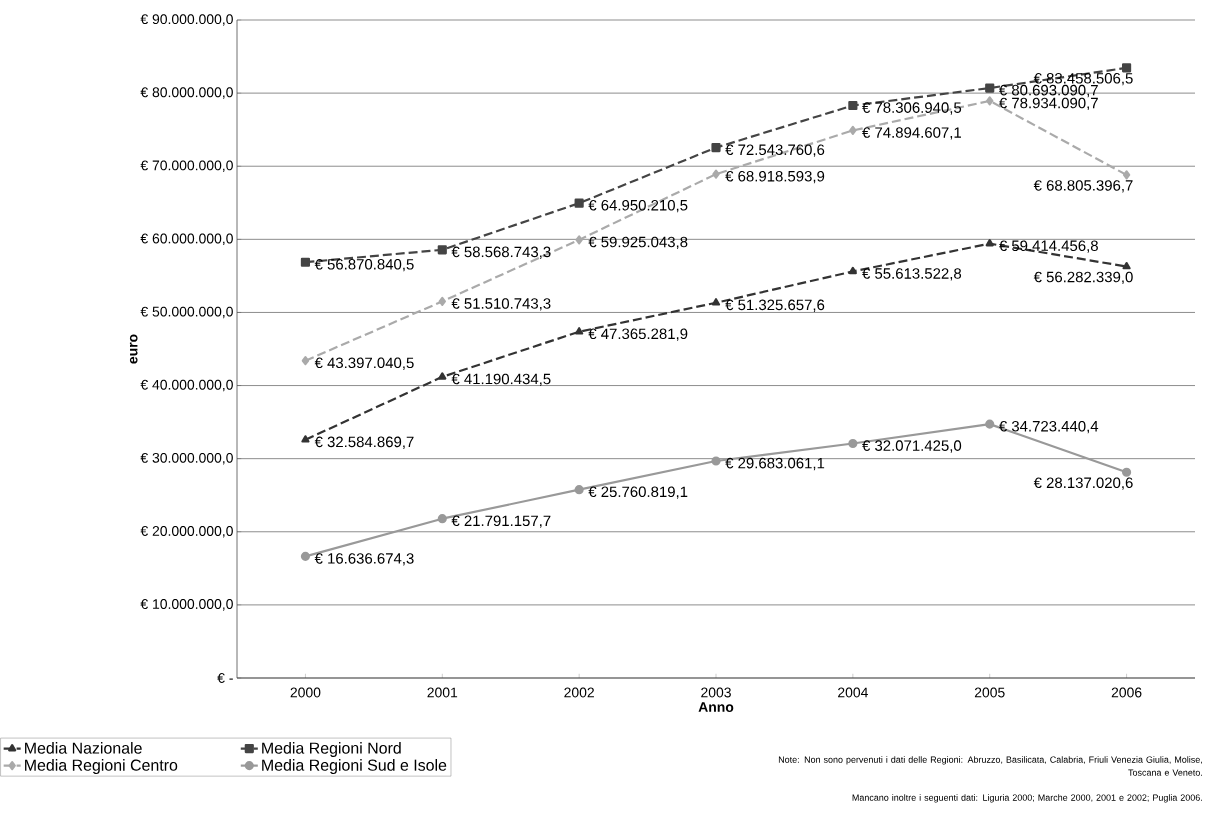 This screenshot has width=1205, height=818. Describe the element at coordinates (186, 93) in the screenshot. I see `y-tick-label: € 80.000.000,0` at that location.